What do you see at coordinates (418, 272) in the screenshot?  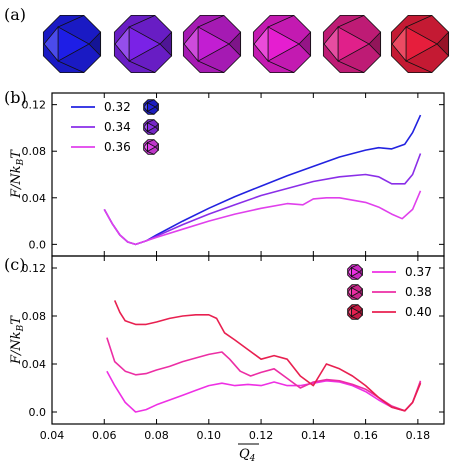 I see `legend-label-0.37: 0.37` at bounding box center [418, 272].